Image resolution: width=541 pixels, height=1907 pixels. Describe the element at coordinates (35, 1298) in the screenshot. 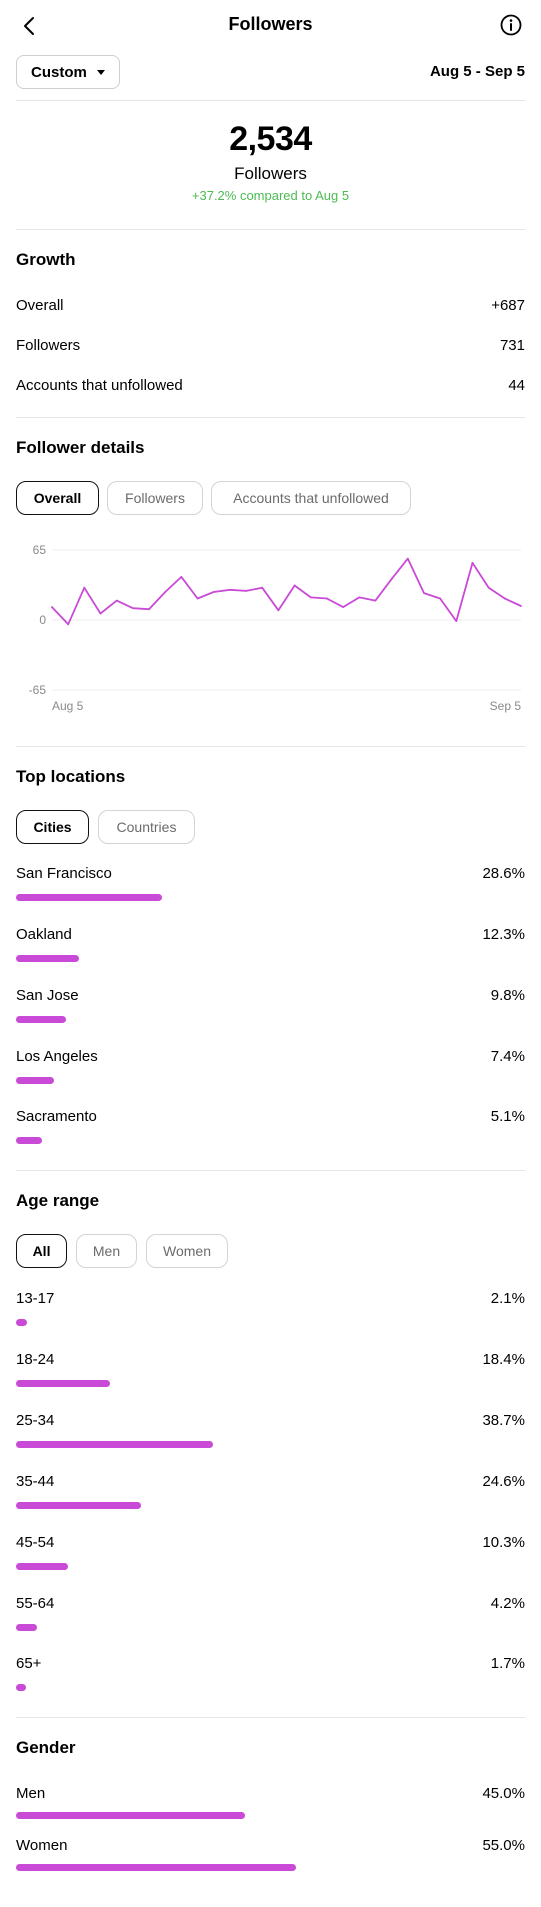

I see `age-label: 13-17` at that location.